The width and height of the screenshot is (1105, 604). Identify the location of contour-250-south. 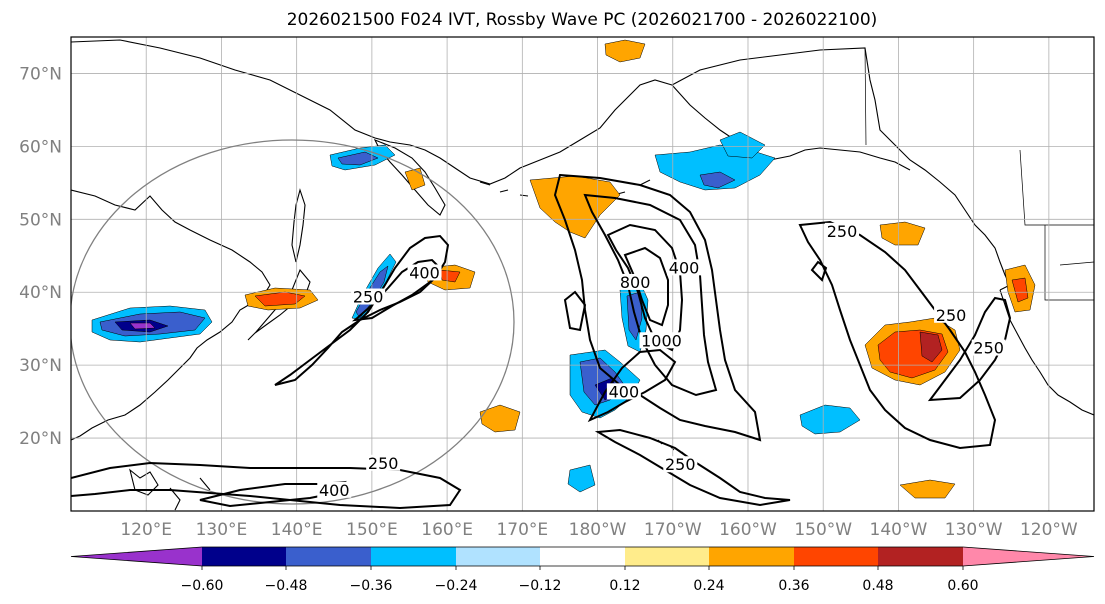
(692, 467).